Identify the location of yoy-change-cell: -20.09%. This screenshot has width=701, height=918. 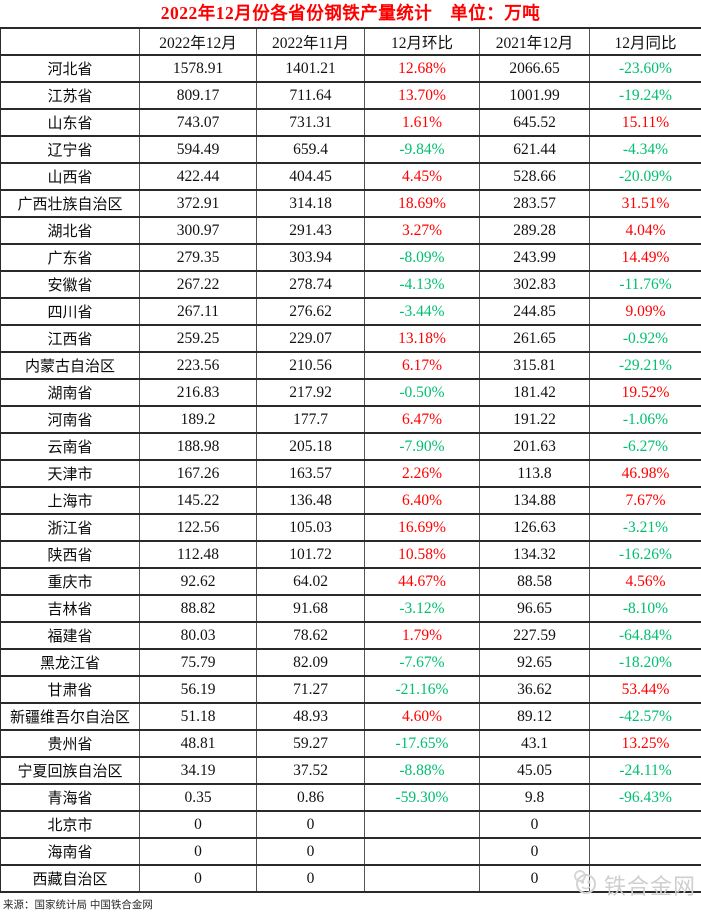
(645, 176).